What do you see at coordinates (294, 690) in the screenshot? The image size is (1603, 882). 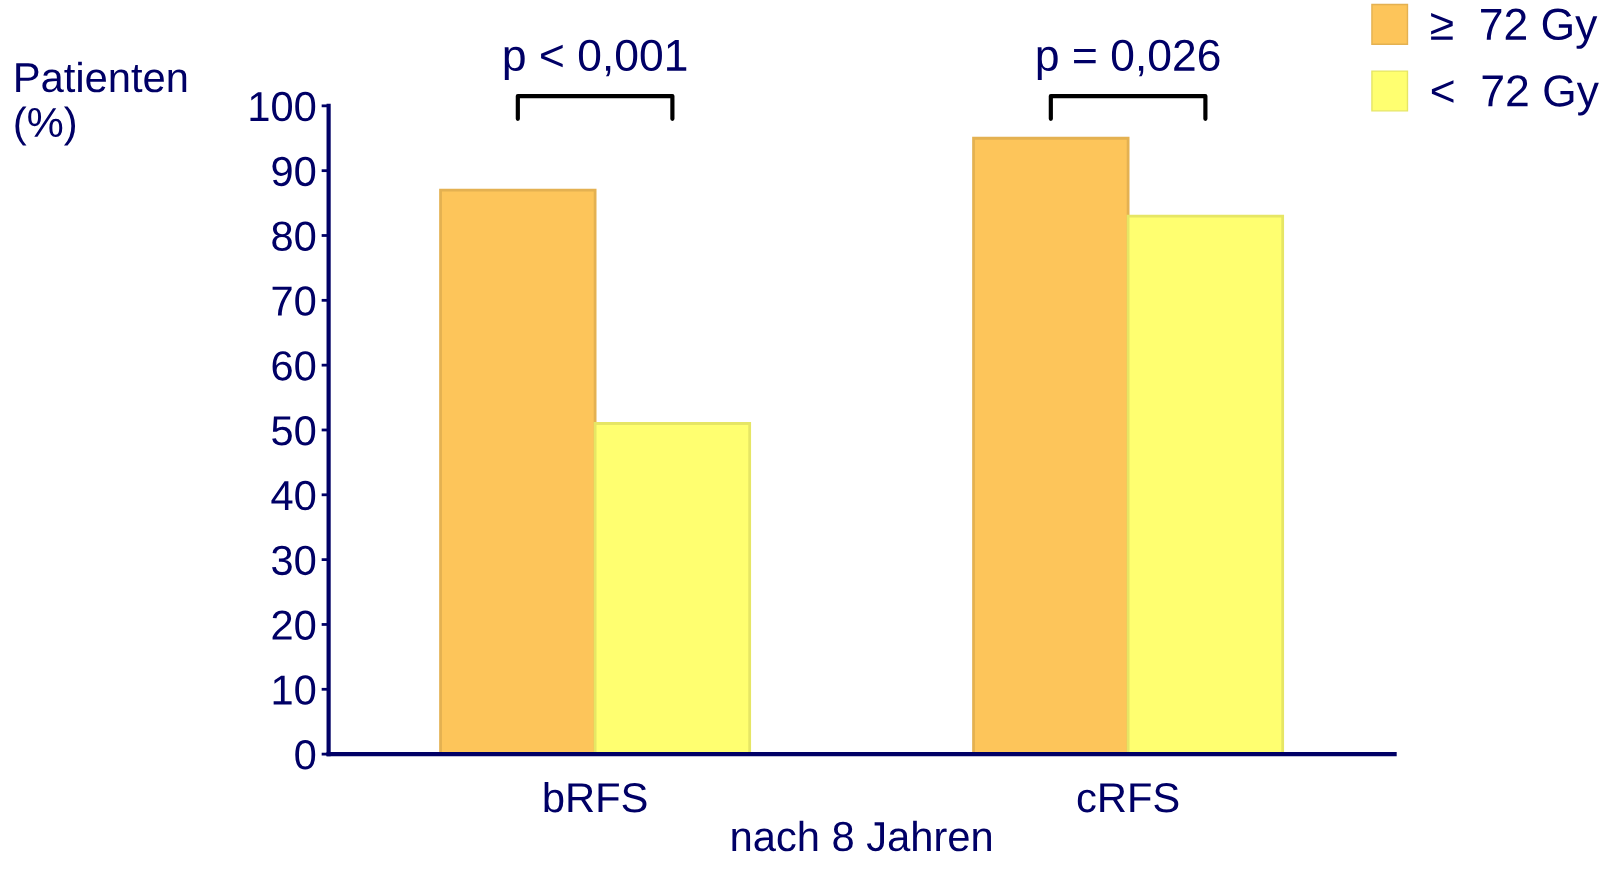 I see `y-tick-label: 10` at bounding box center [294, 690].